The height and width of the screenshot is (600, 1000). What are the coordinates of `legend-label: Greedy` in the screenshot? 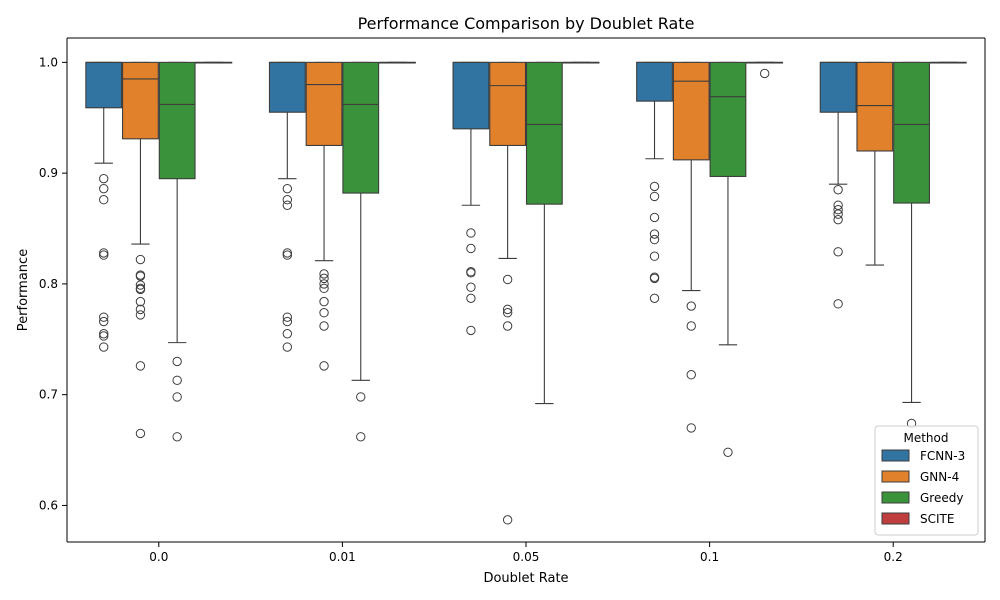 It's located at (941, 498).